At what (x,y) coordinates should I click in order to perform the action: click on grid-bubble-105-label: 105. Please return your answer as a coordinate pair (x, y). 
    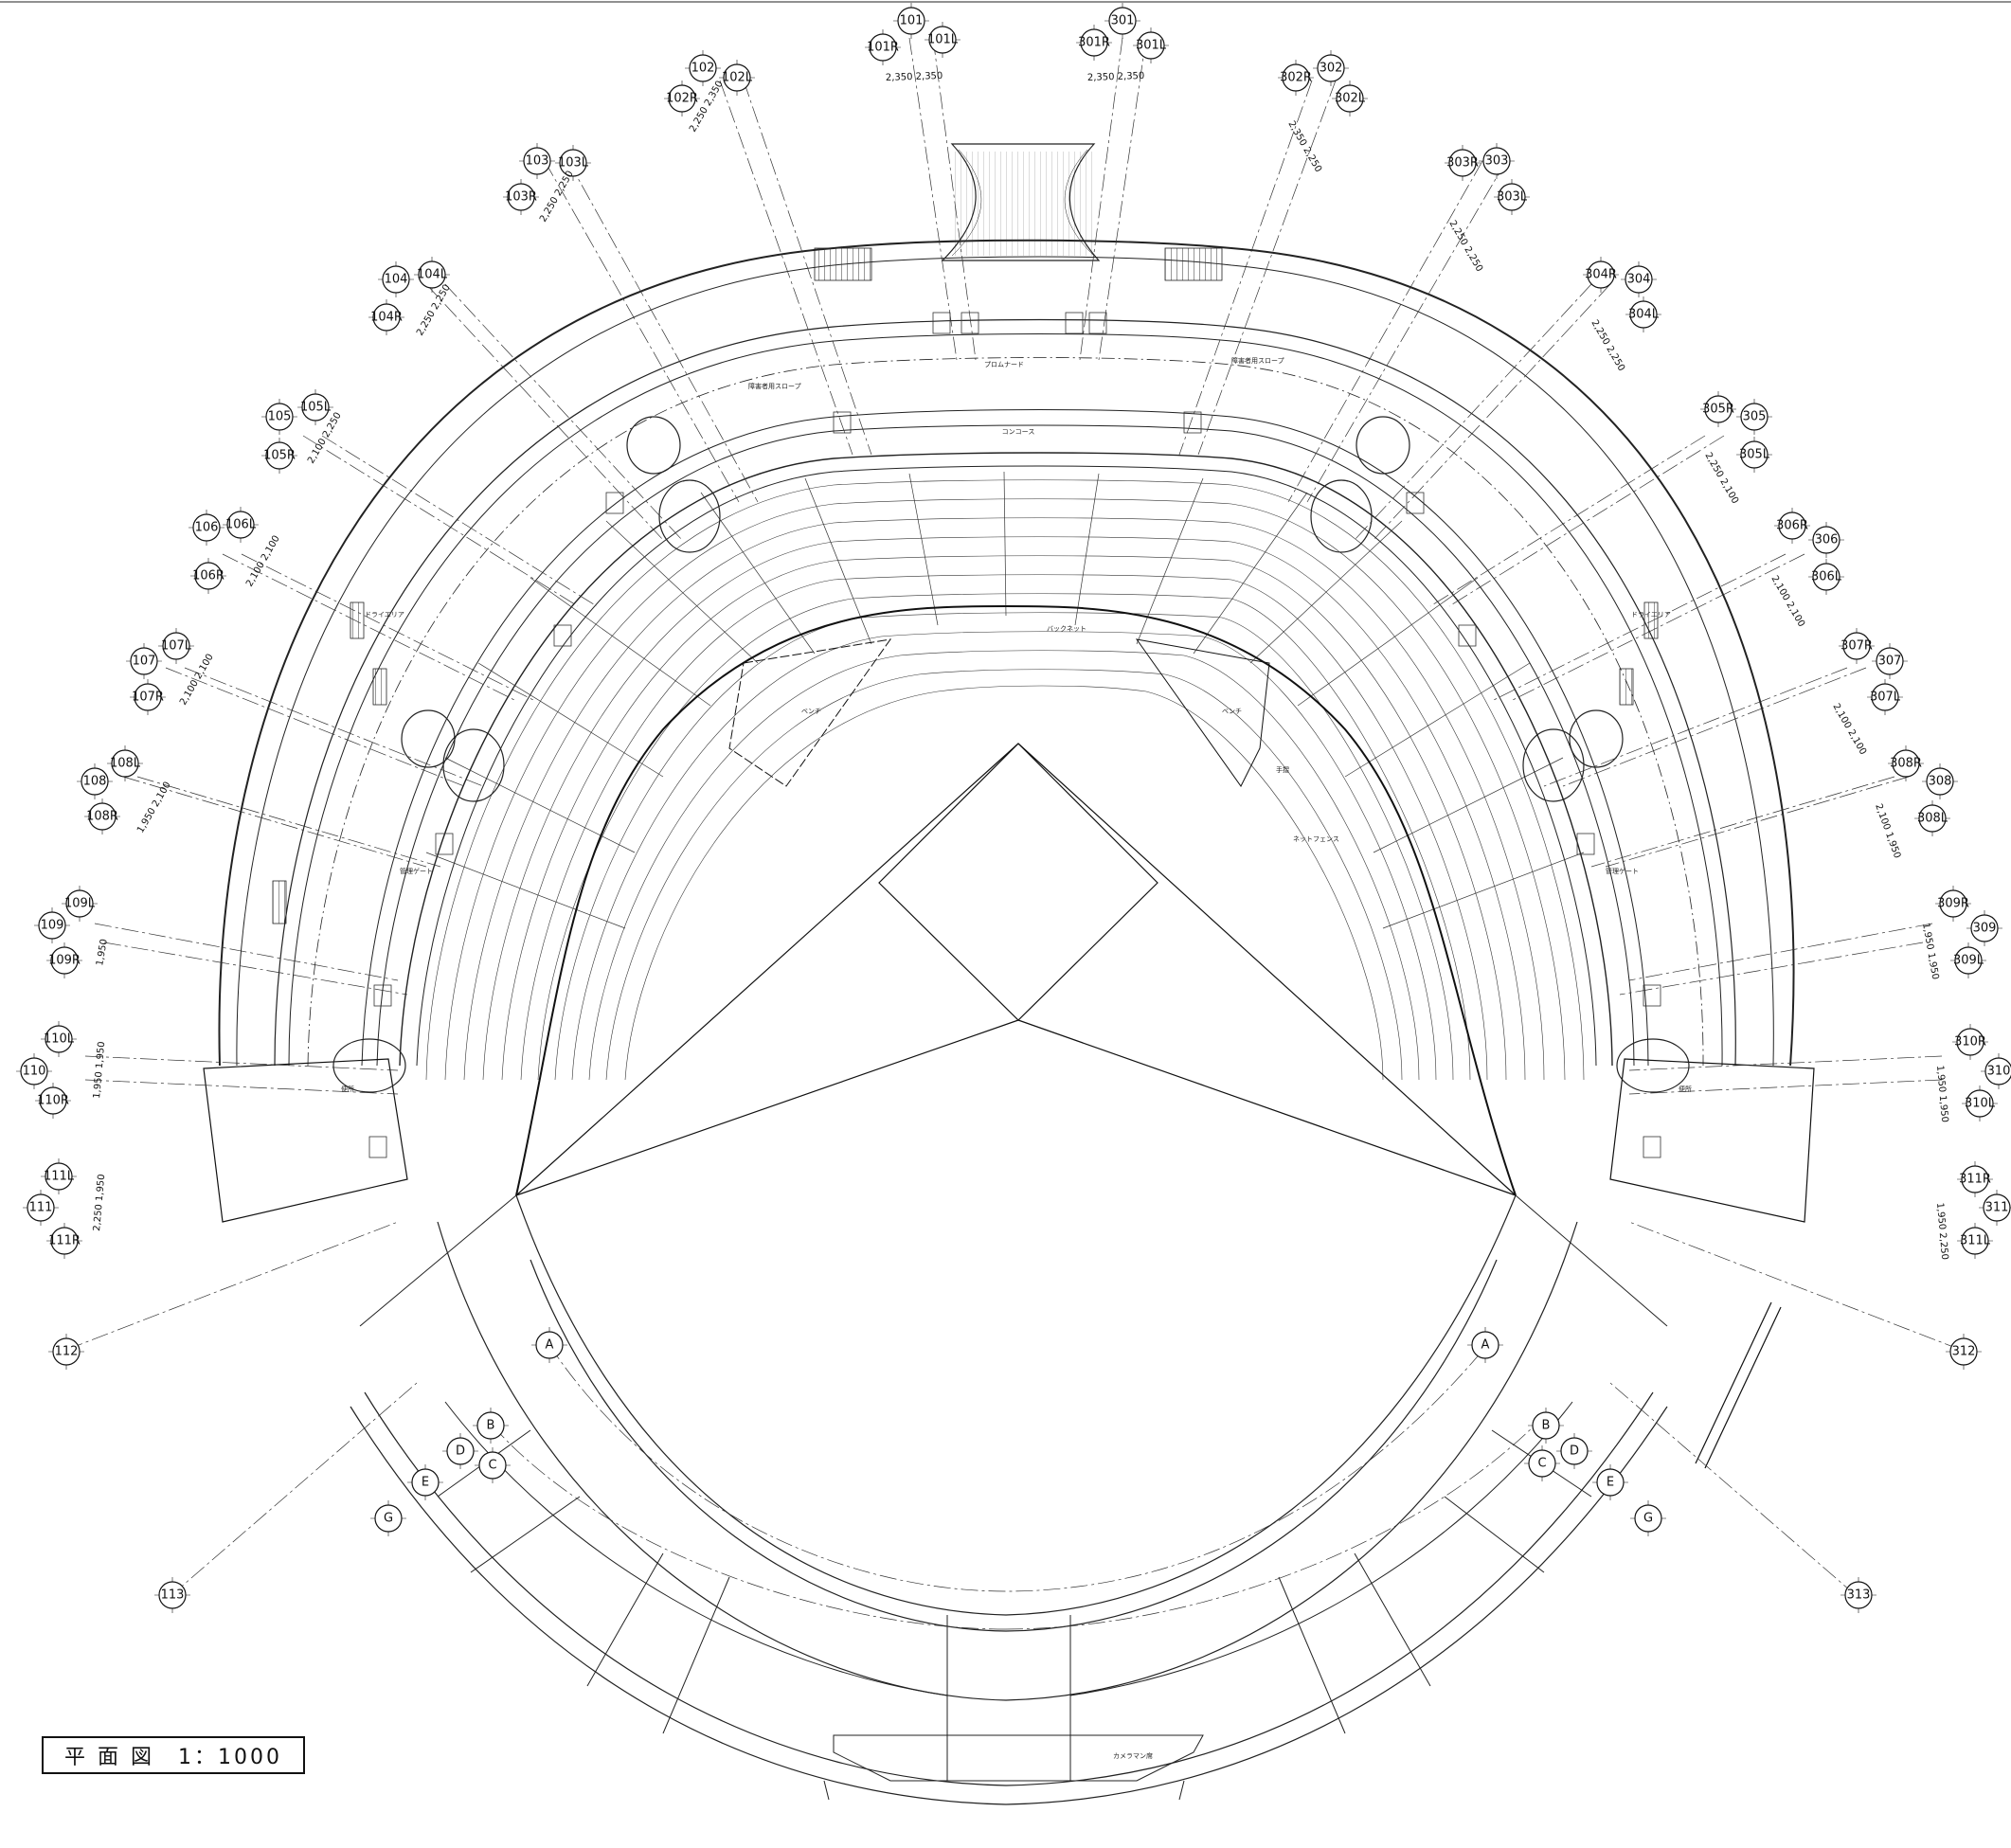
    Looking at the image, I should click on (280, 417).